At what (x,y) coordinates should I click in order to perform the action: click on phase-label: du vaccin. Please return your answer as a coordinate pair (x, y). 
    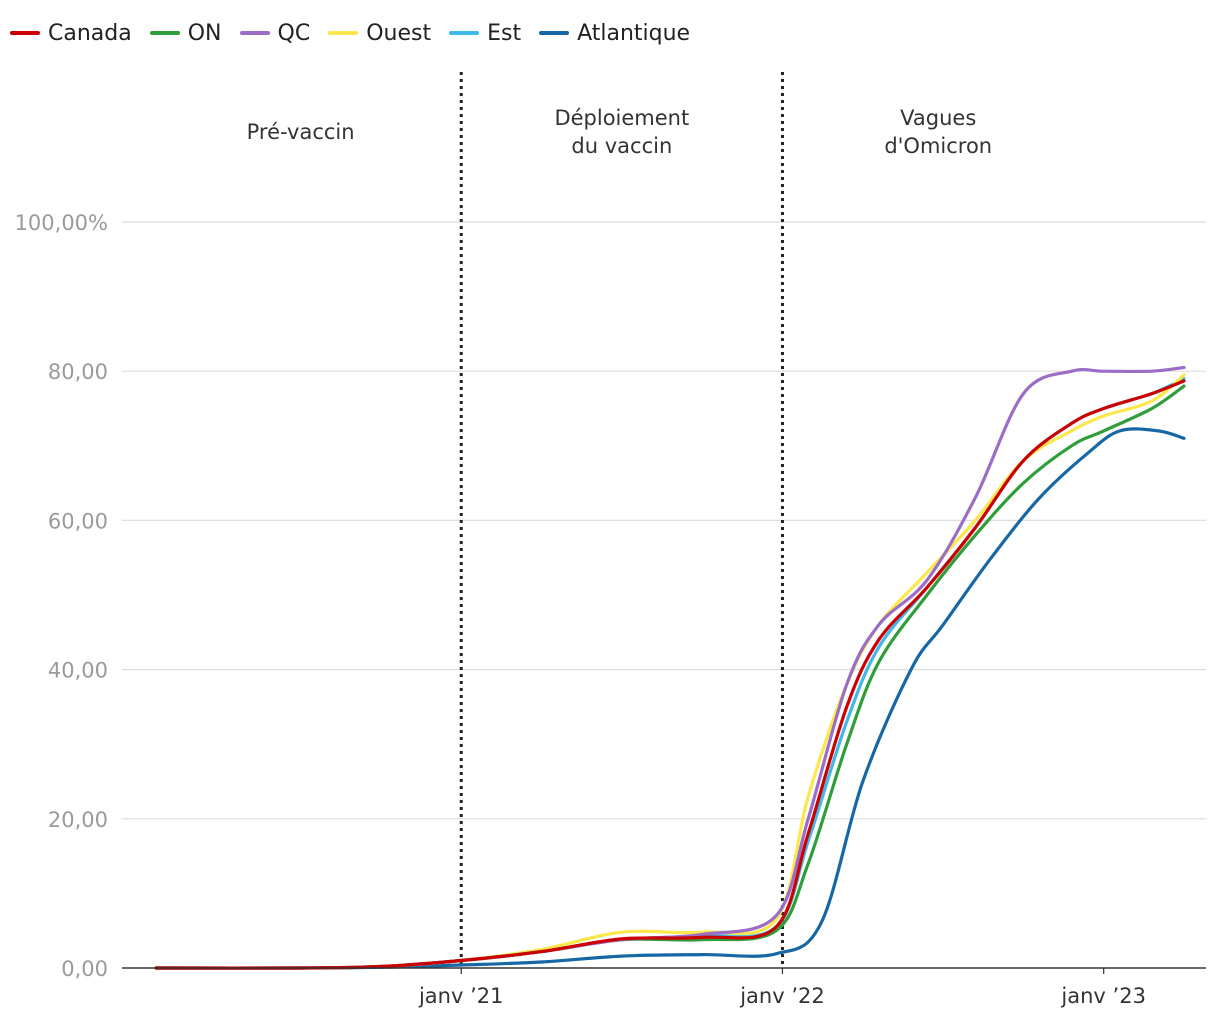
    Looking at the image, I should click on (621, 146).